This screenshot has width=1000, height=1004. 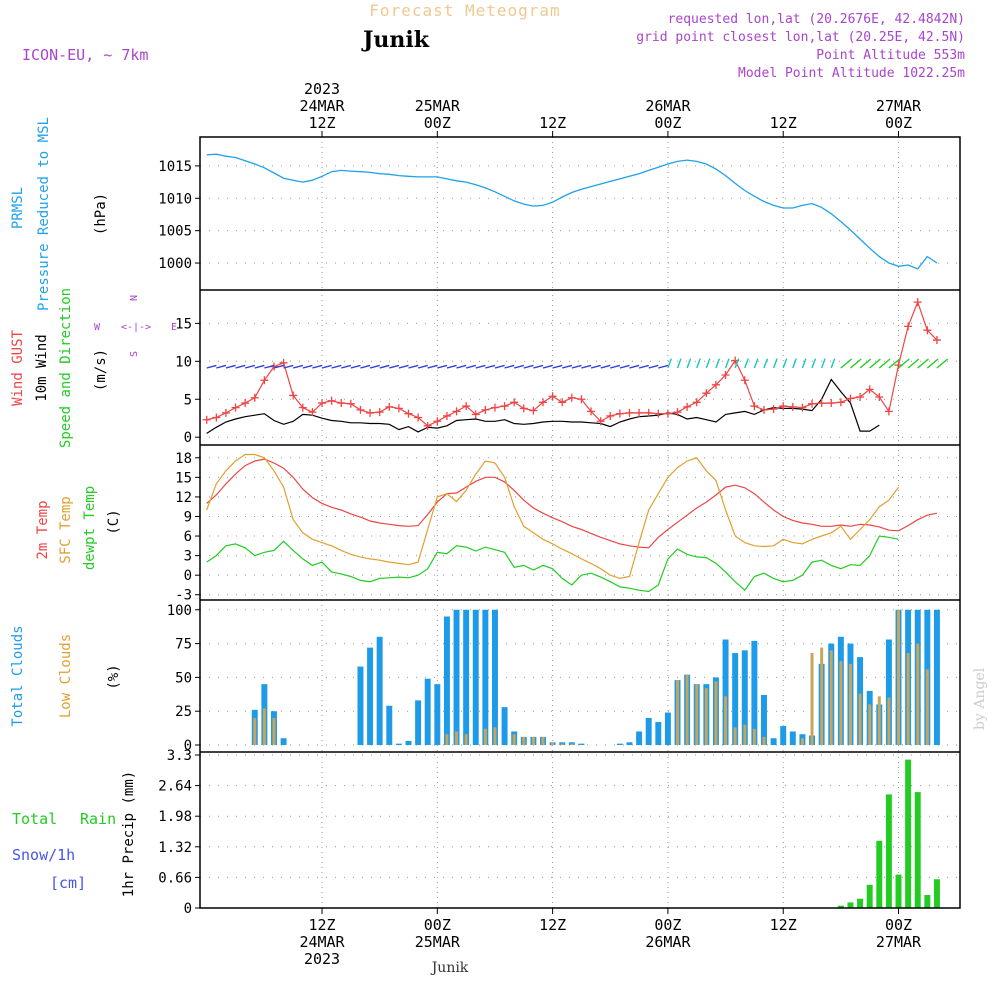 I want to click on footer-location: Junik, so click(x=449, y=968).